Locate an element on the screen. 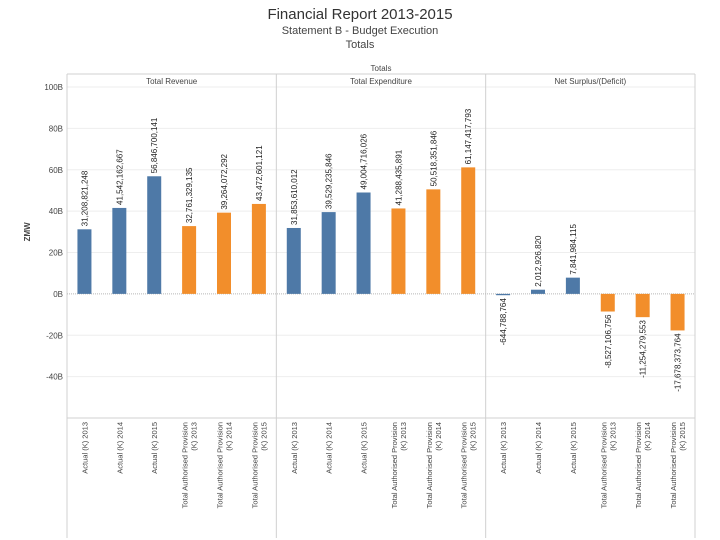  bar-value-label: 39,264,072,292 is located at coordinates (224, 181).